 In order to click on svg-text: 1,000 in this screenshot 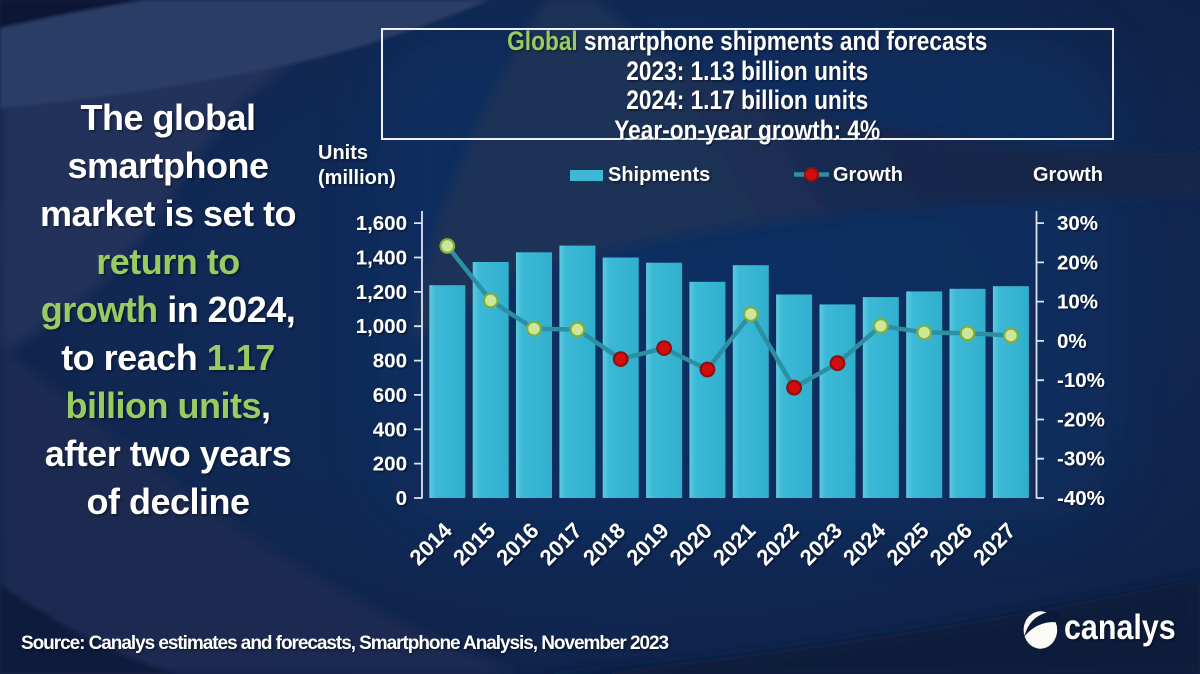, I will do `click(381, 326)`.